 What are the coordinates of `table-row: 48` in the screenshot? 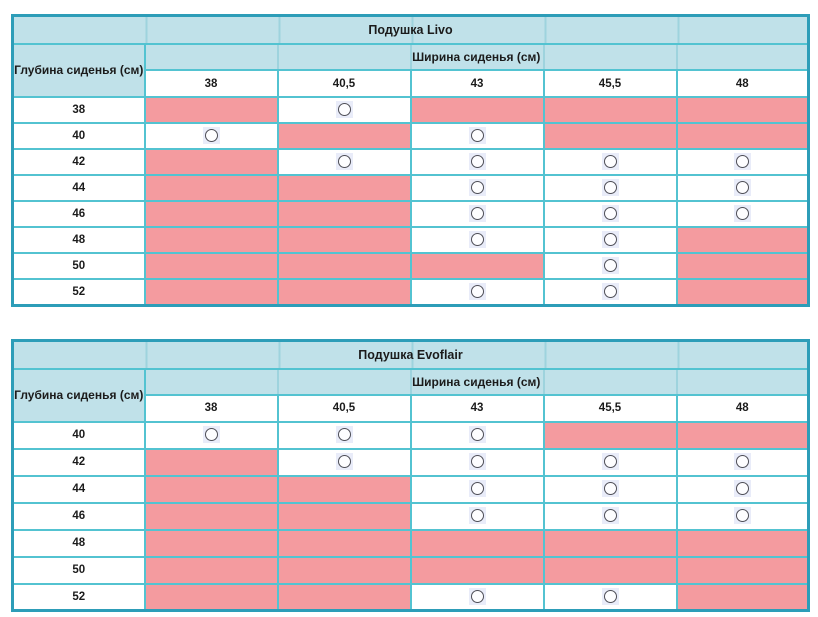 It's located at (410, 240).